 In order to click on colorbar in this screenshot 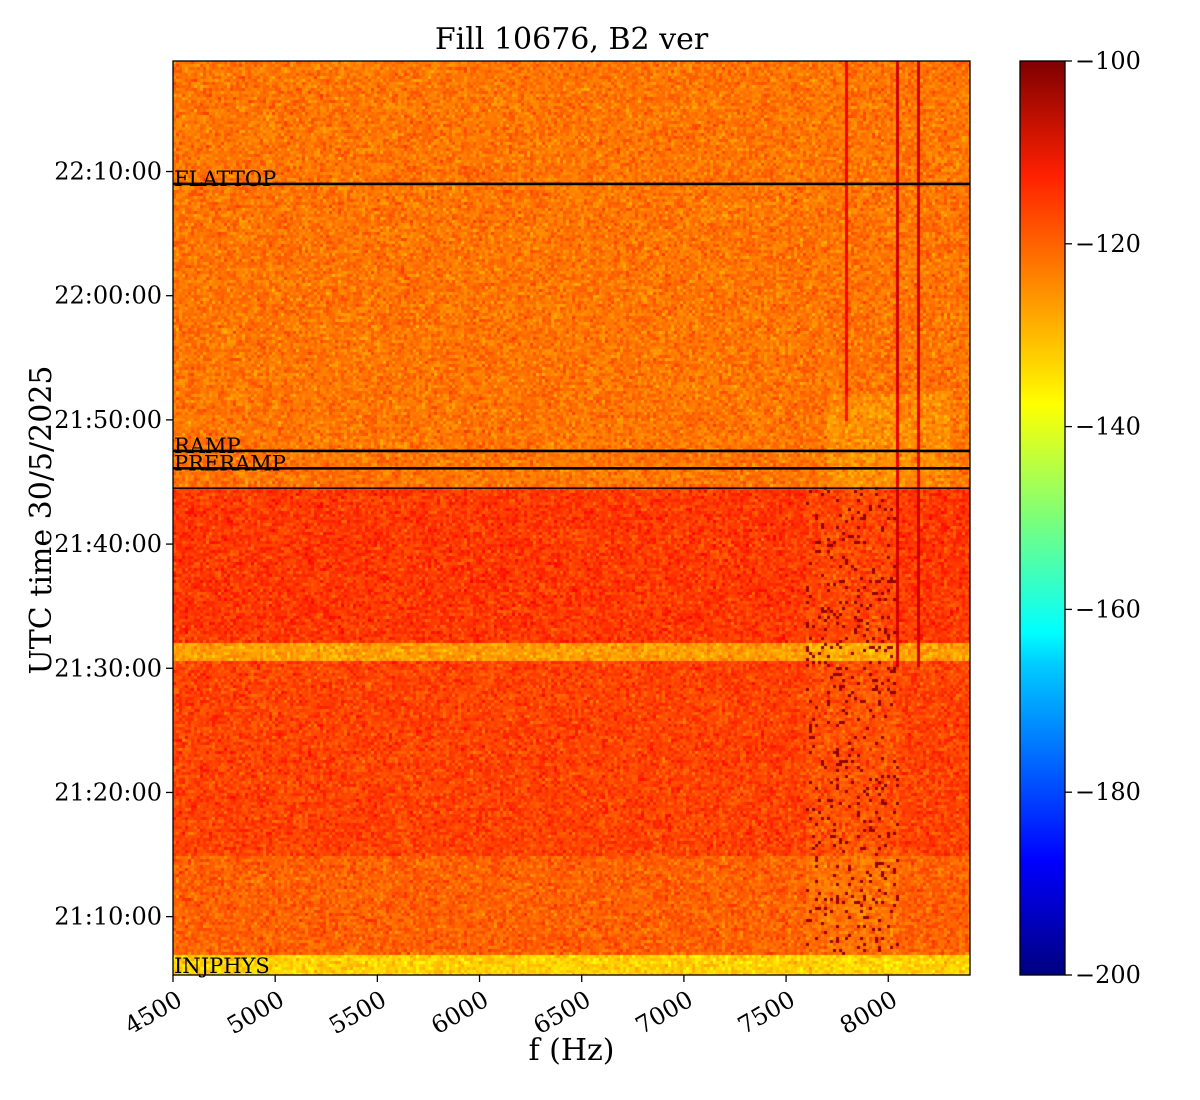, I will do `click(1042, 518)`.